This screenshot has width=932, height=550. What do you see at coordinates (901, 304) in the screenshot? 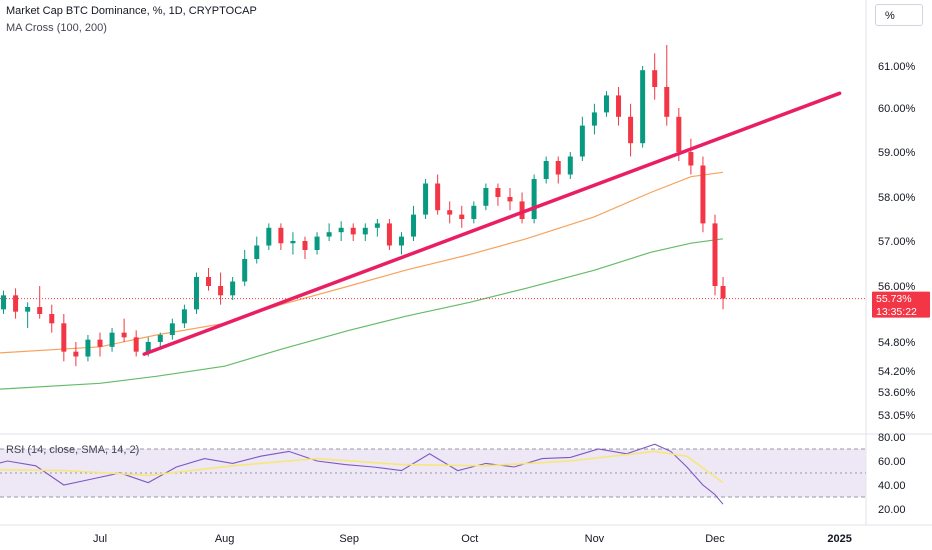
I see `last-price-tag-bg` at bounding box center [901, 304].